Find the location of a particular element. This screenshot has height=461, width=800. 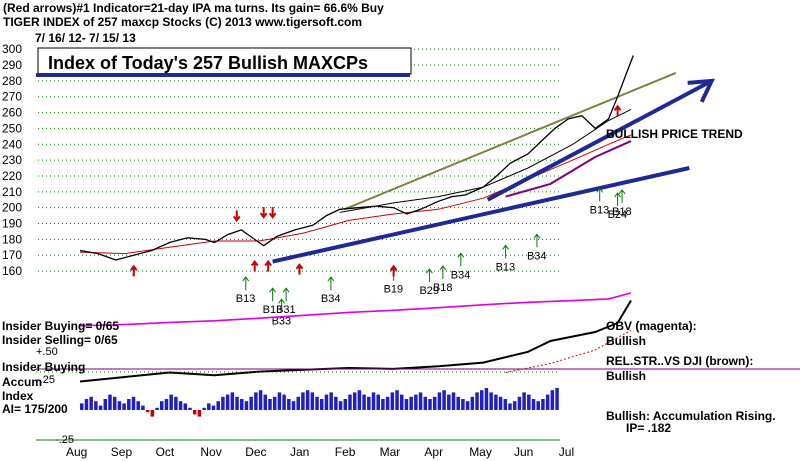

signal-label: B33 is located at coordinates (282, 321).